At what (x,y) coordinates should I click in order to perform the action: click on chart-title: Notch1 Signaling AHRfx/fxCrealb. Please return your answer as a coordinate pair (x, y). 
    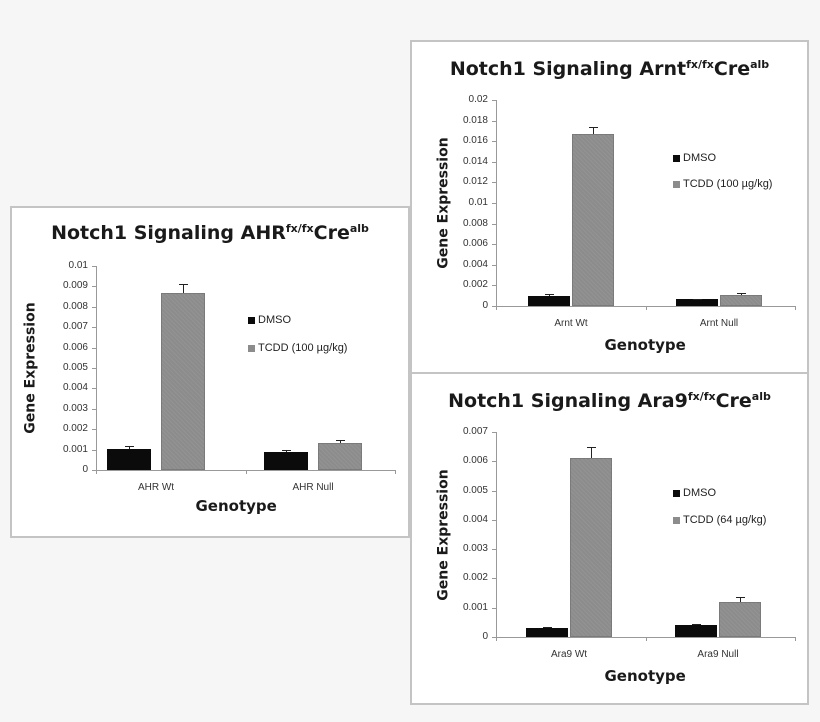
    Looking at the image, I should click on (210, 233).